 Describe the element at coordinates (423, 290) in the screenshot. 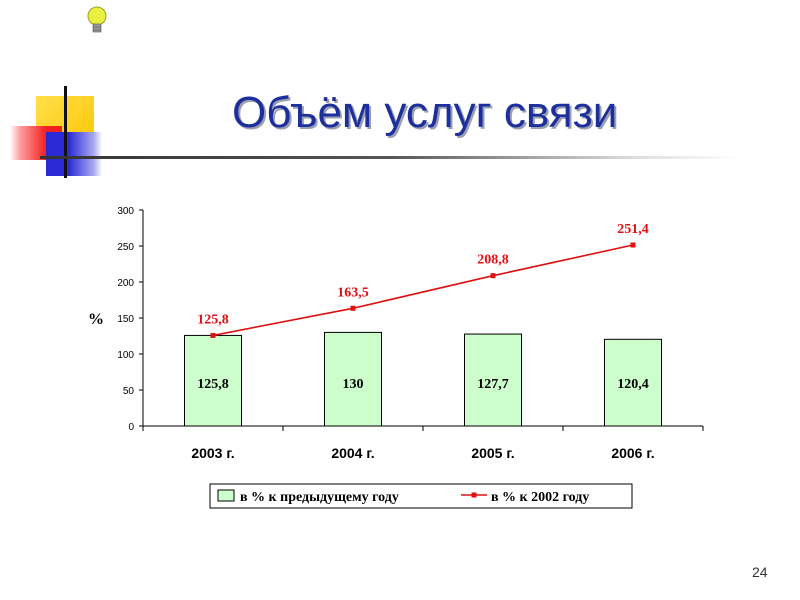

I see `series-line` at that location.